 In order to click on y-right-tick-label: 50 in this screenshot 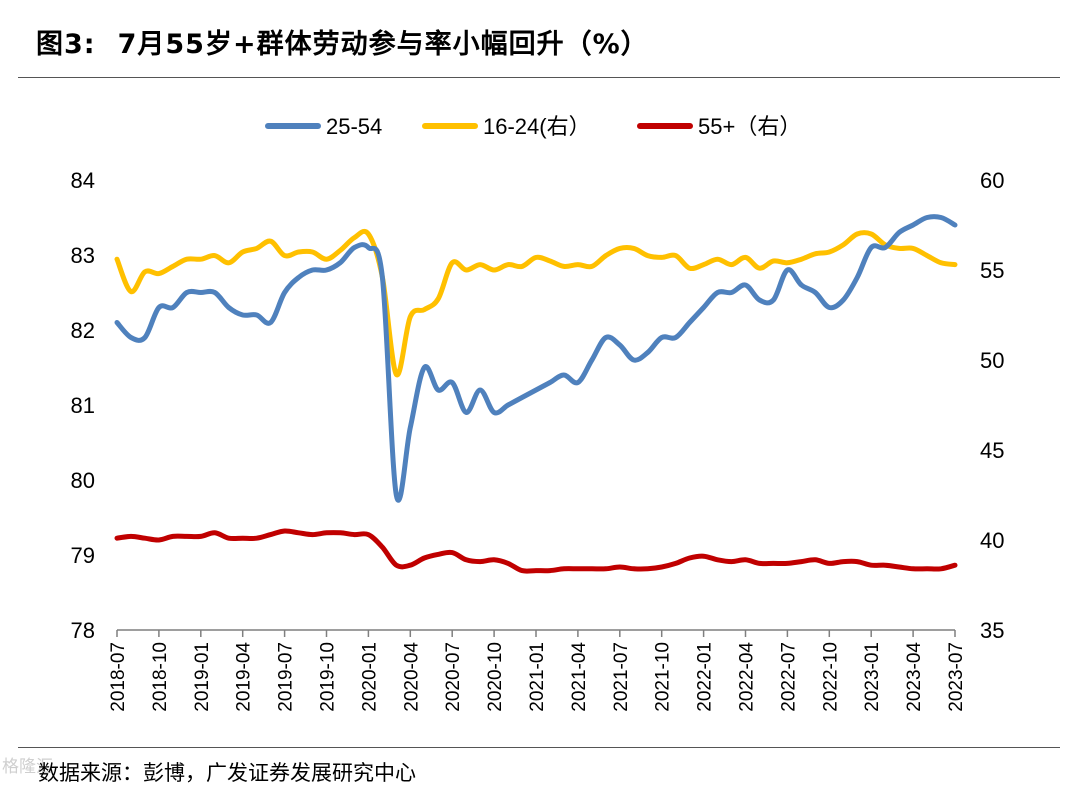, I will do `click(992, 360)`.